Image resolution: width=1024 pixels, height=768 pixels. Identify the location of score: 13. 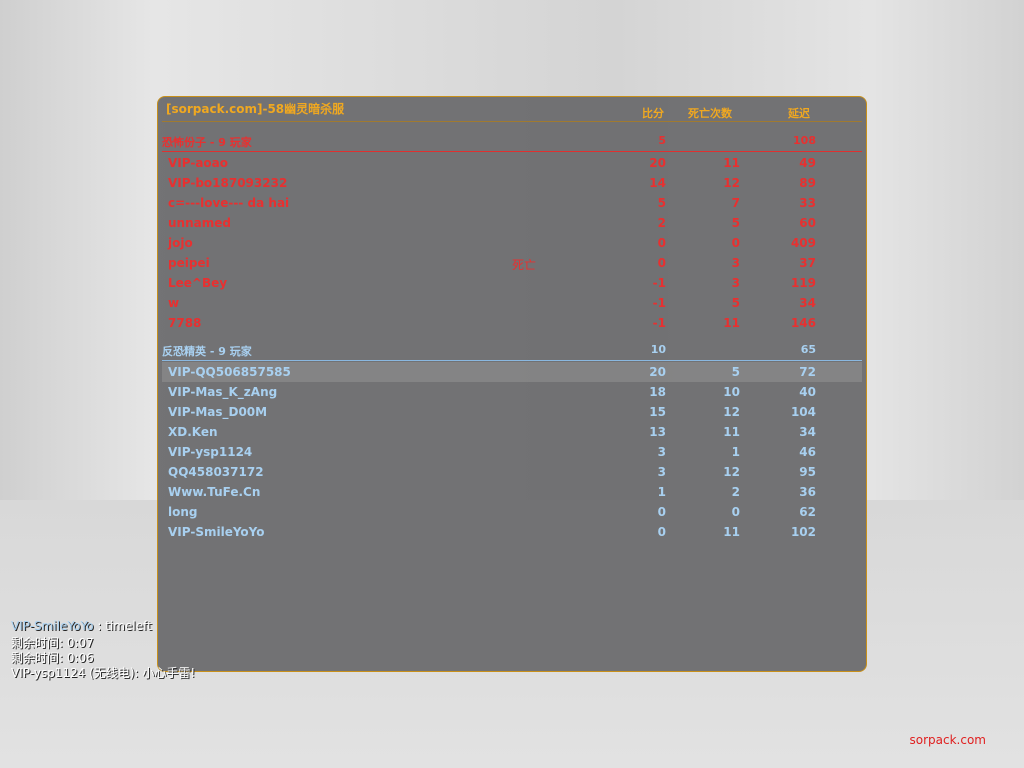
(657, 432).